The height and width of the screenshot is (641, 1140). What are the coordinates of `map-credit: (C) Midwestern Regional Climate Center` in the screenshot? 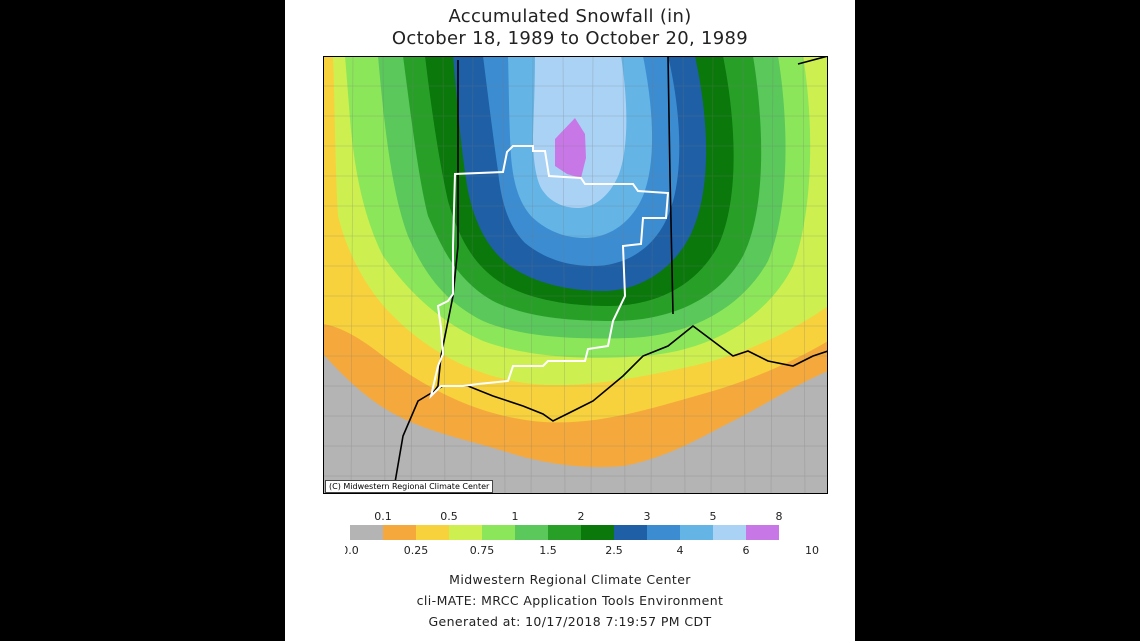 It's located at (409, 486).